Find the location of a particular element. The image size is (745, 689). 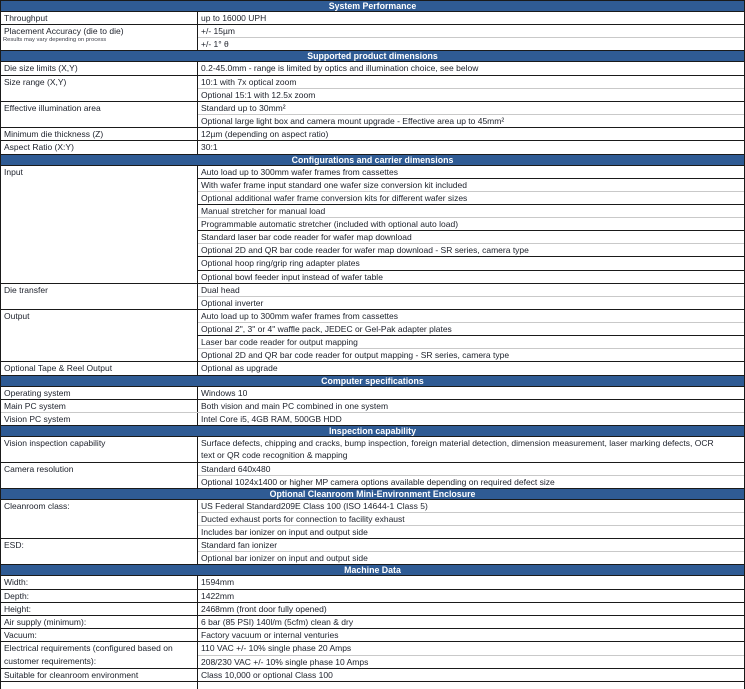

spec-value-line: Manual stretcher for manual load is located at coordinates (471, 210).